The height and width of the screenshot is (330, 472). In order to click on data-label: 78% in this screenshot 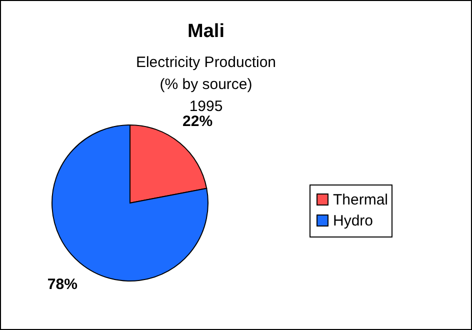, I will do `click(62, 285)`.